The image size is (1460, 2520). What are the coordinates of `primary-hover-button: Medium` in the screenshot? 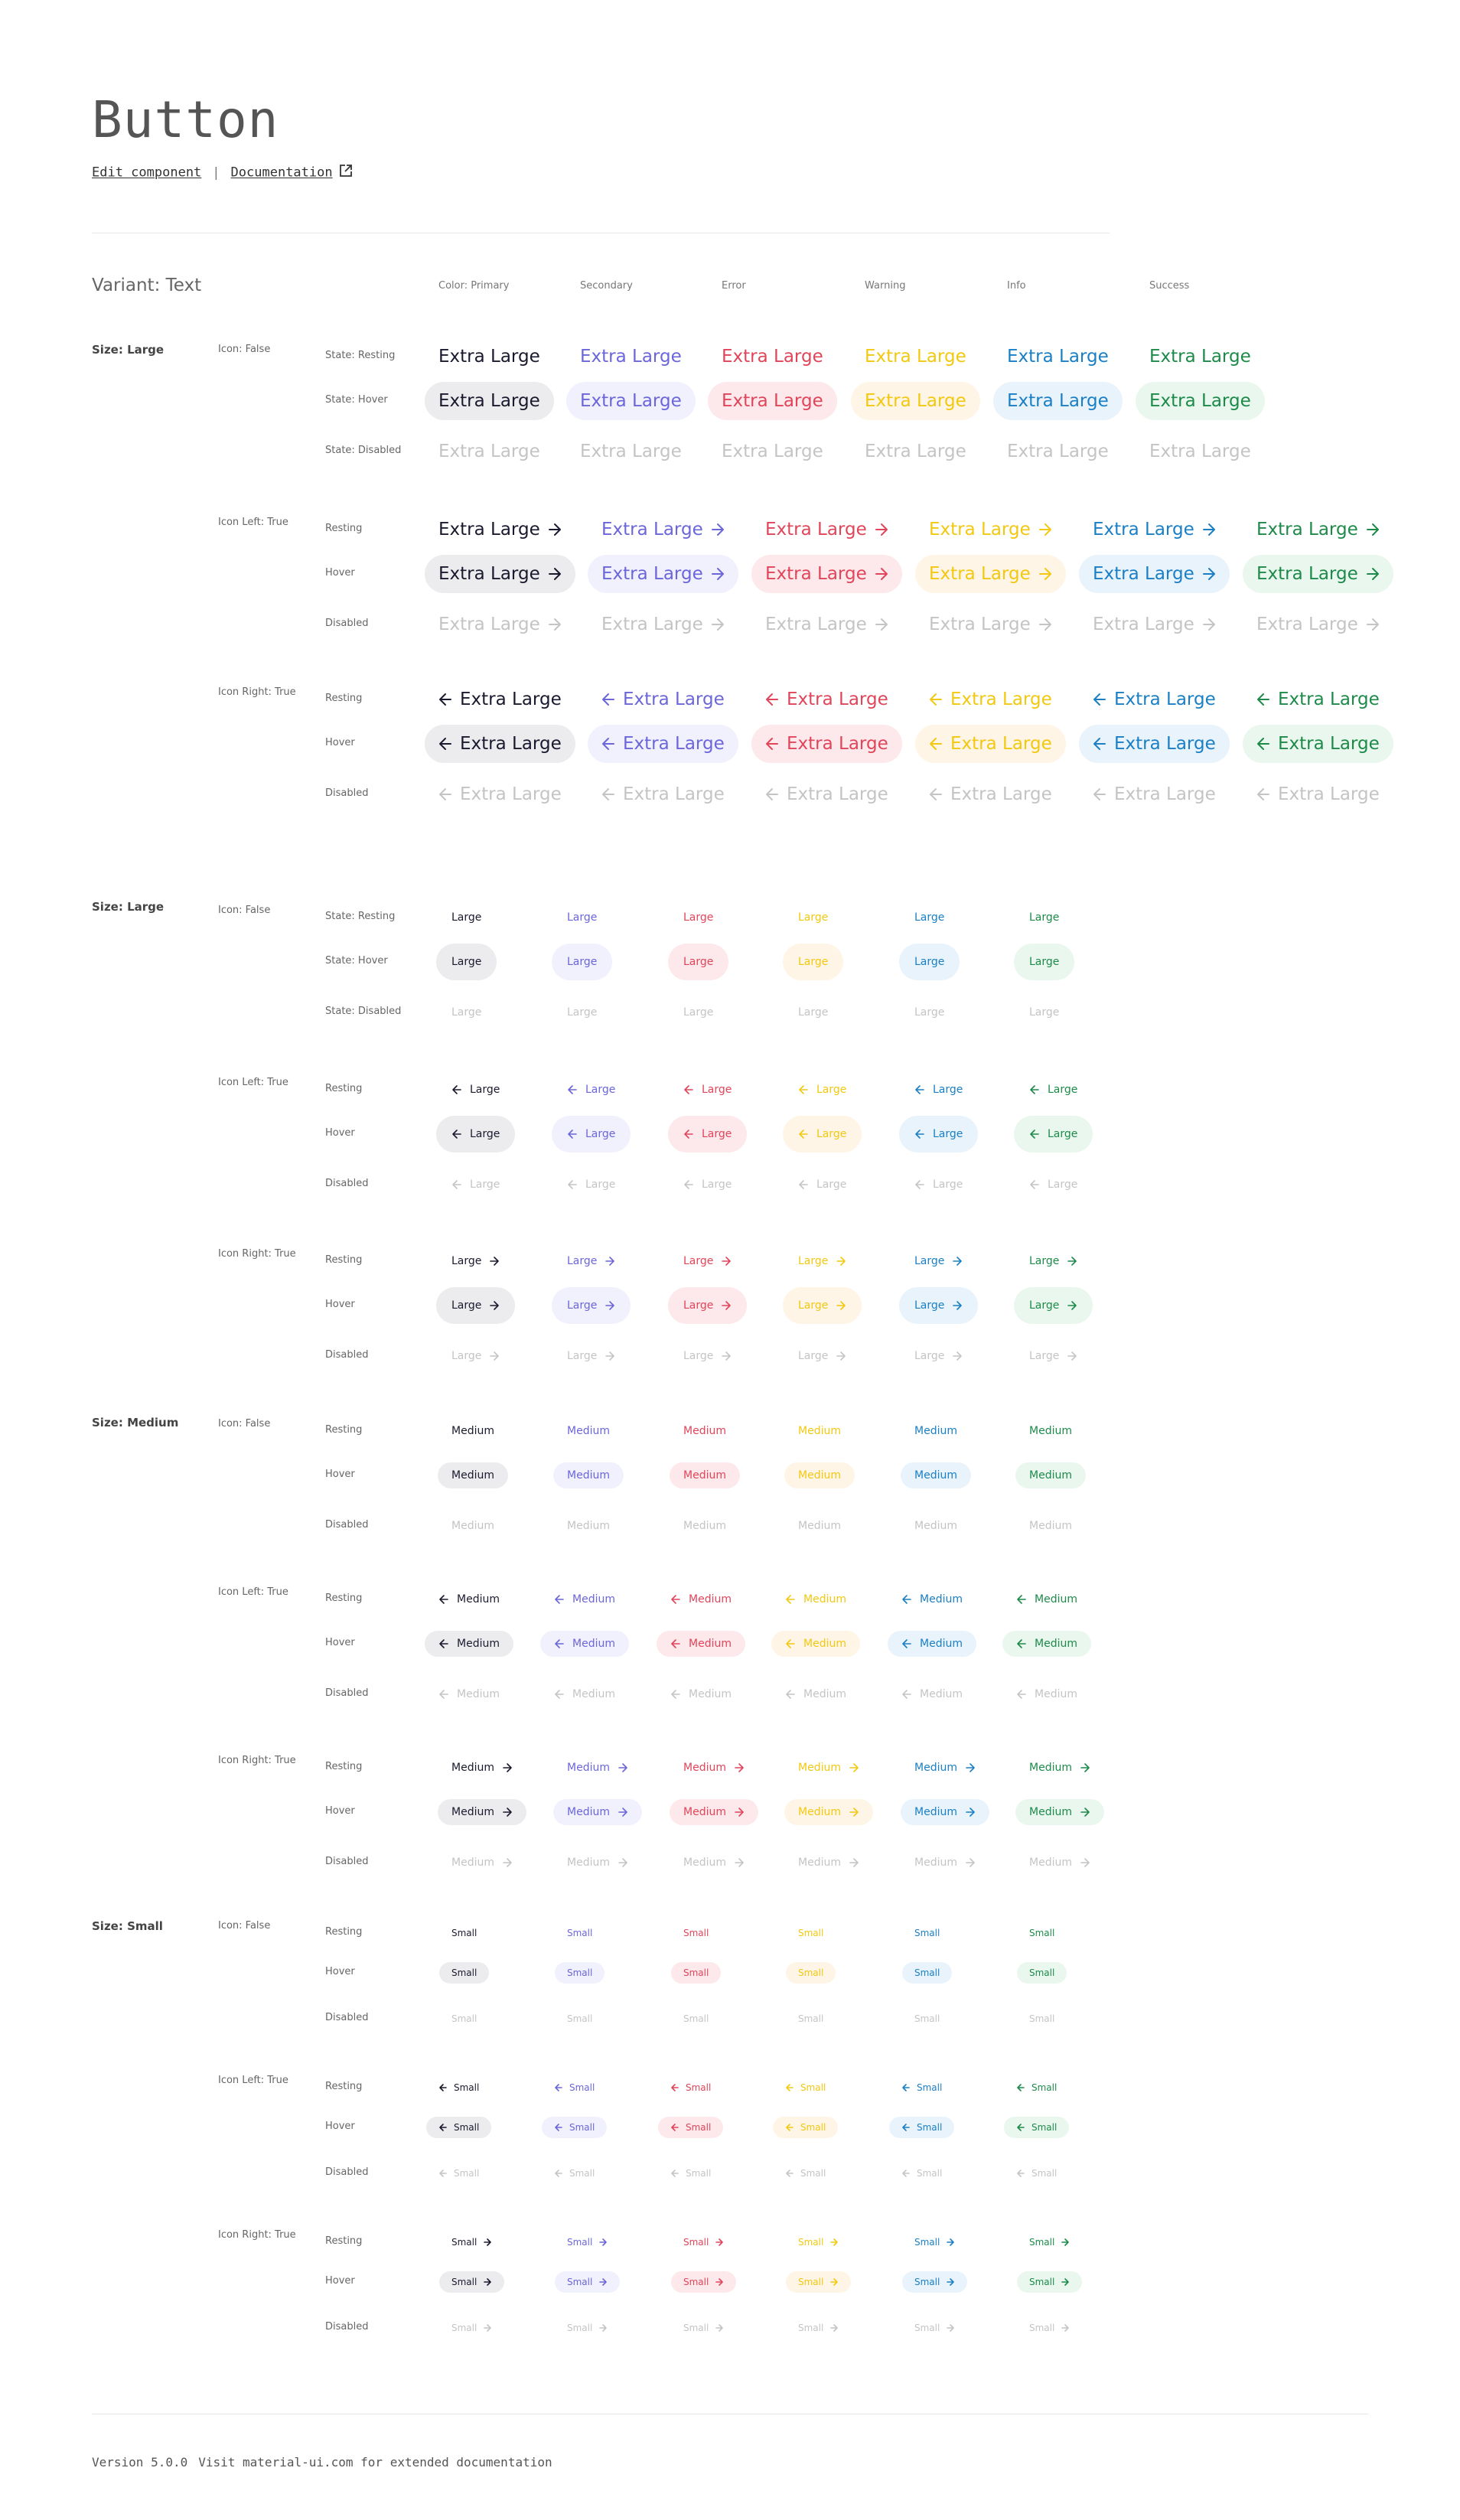 It's located at (469, 1644).